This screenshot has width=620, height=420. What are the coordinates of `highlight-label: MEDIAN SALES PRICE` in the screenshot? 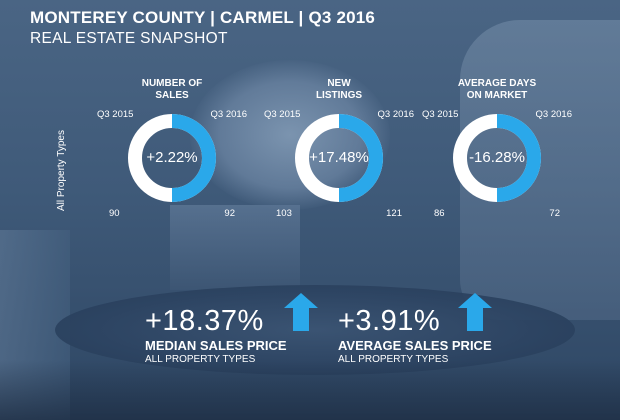 It's located at (216, 345).